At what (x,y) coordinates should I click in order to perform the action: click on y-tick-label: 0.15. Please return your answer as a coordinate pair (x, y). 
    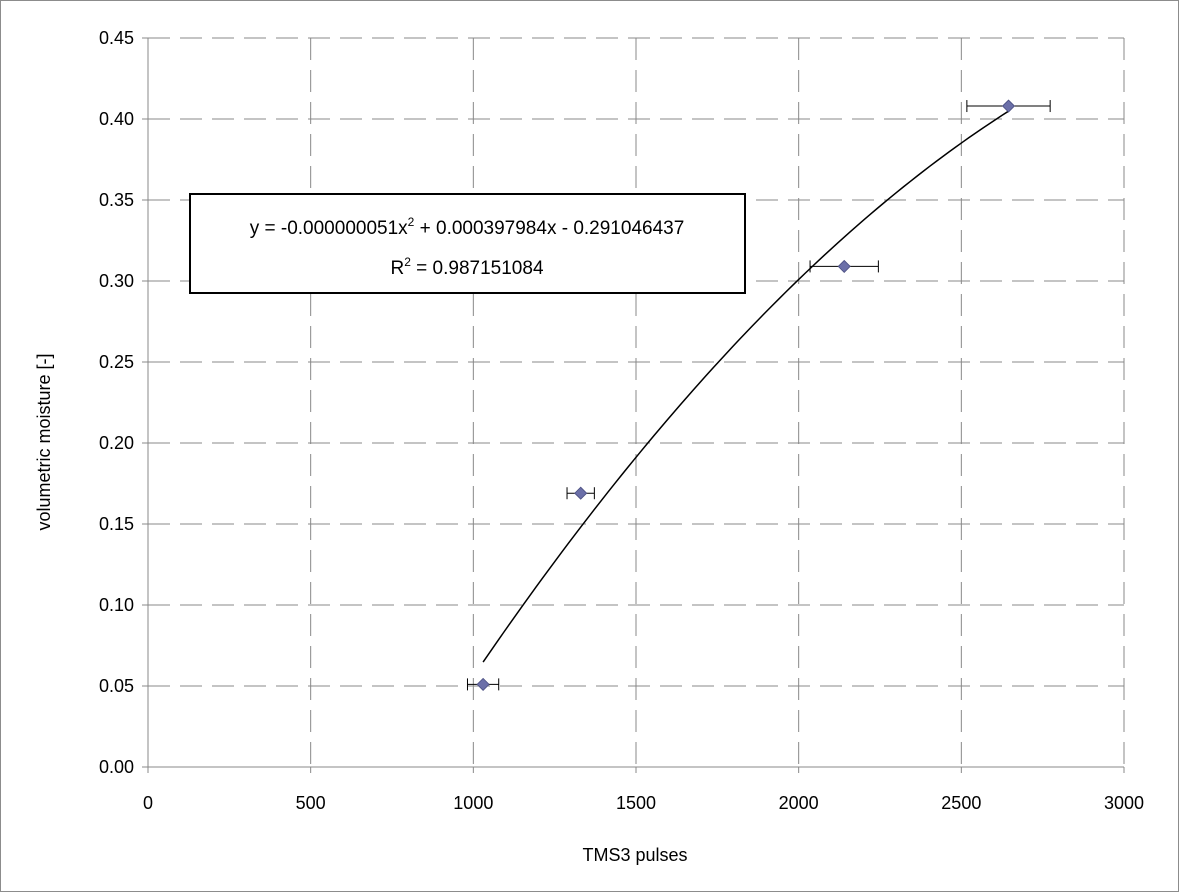
    Looking at the image, I should click on (116, 524).